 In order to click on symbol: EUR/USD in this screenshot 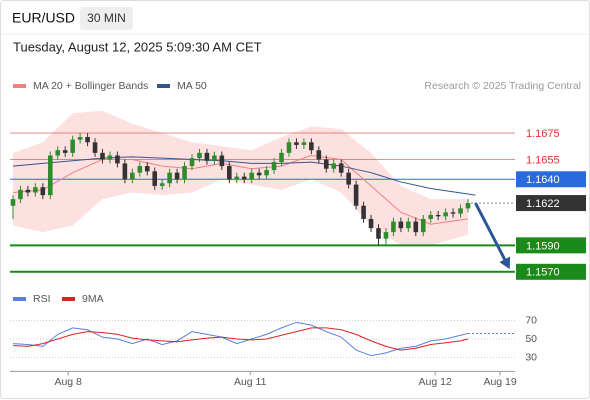, I will do `click(43, 18)`.